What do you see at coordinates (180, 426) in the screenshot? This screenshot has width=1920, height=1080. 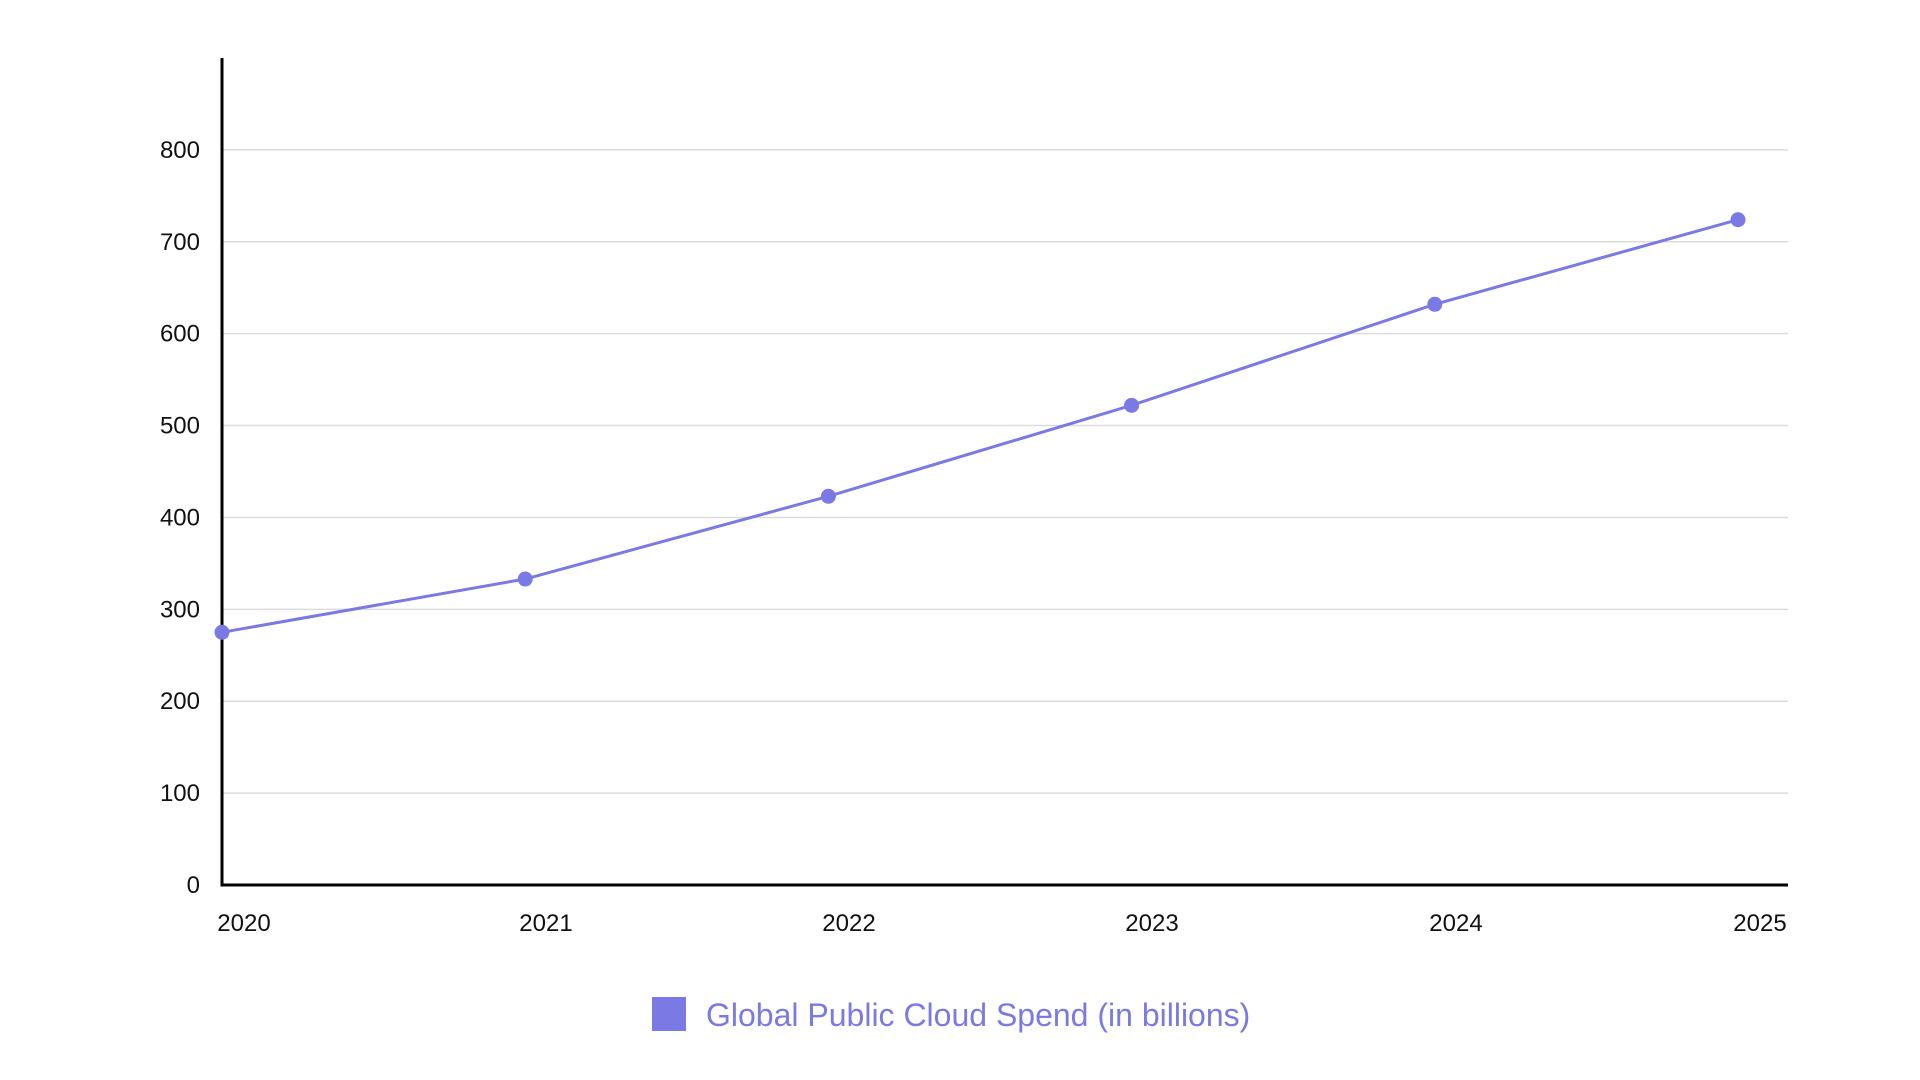 I see `y-tick-label: 500` at bounding box center [180, 426].